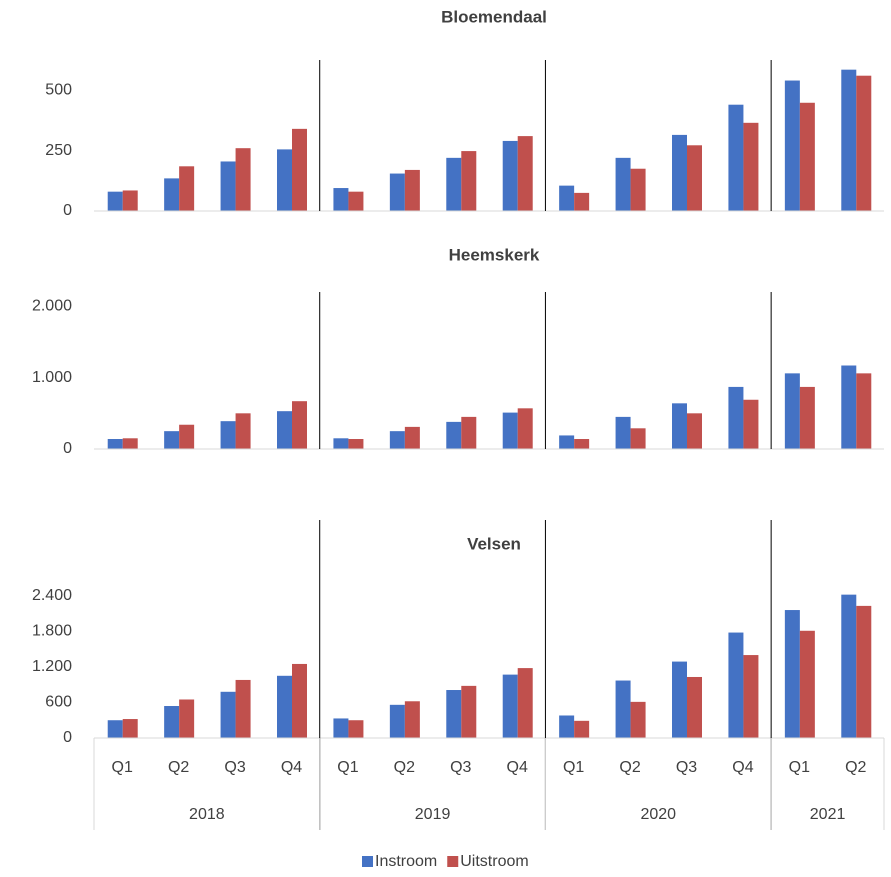 Image resolution: width=891 pixels, height=877 pixels. I want to click on chart-title: Heemskerk, so click(494, 254).